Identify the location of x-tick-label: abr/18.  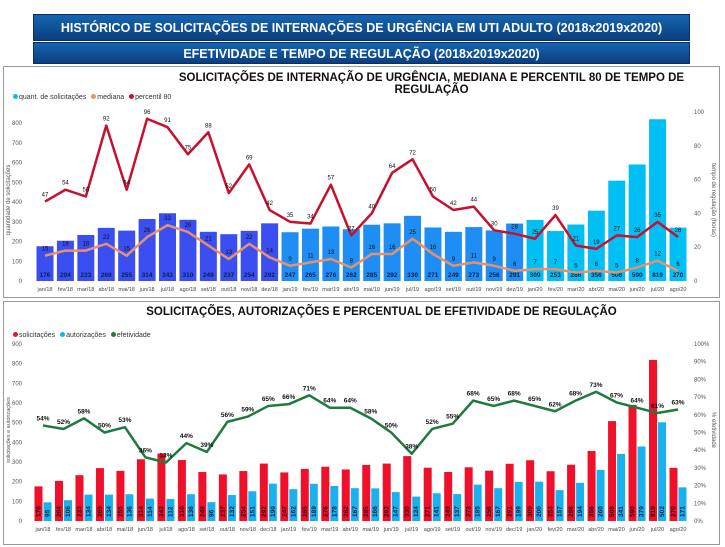
(105, 530).